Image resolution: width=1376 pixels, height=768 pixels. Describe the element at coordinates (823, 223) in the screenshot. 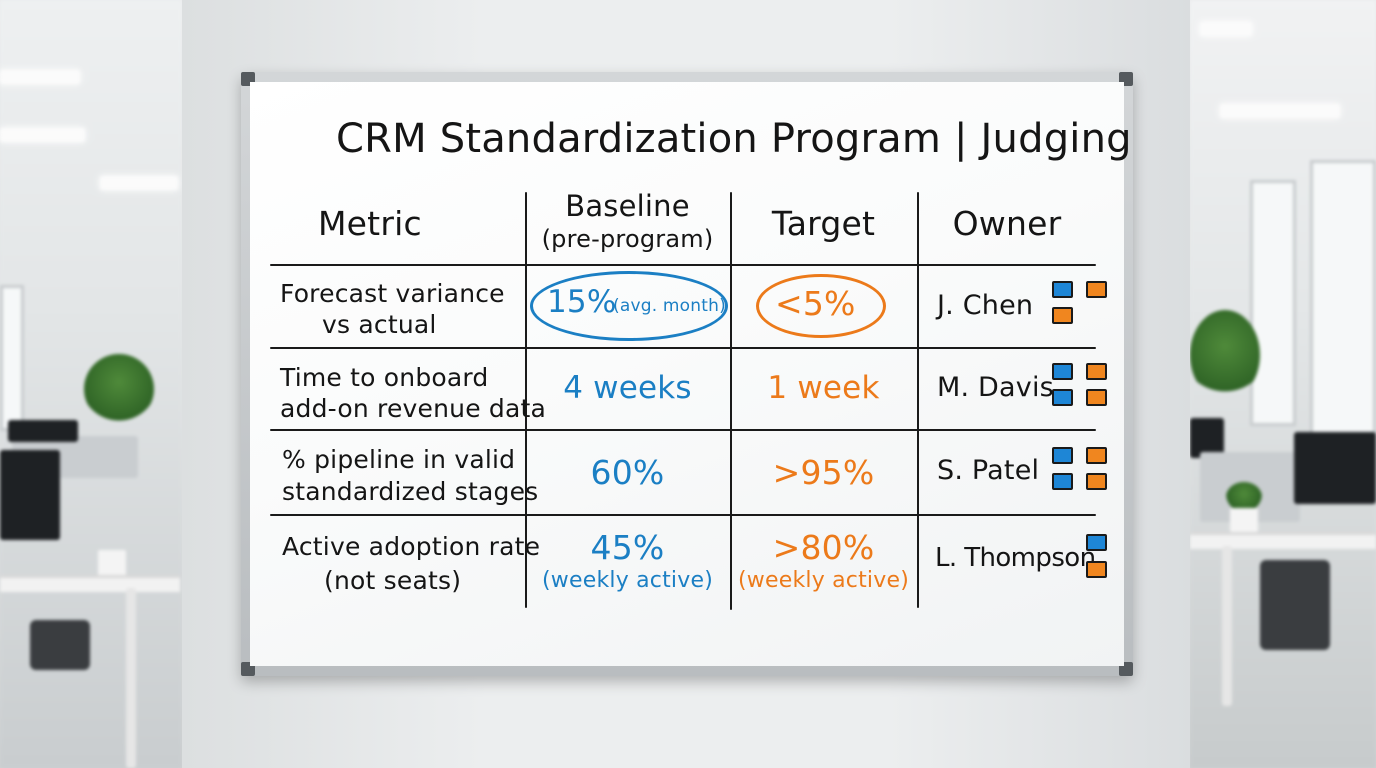

I see `header-target: Target` at that location.